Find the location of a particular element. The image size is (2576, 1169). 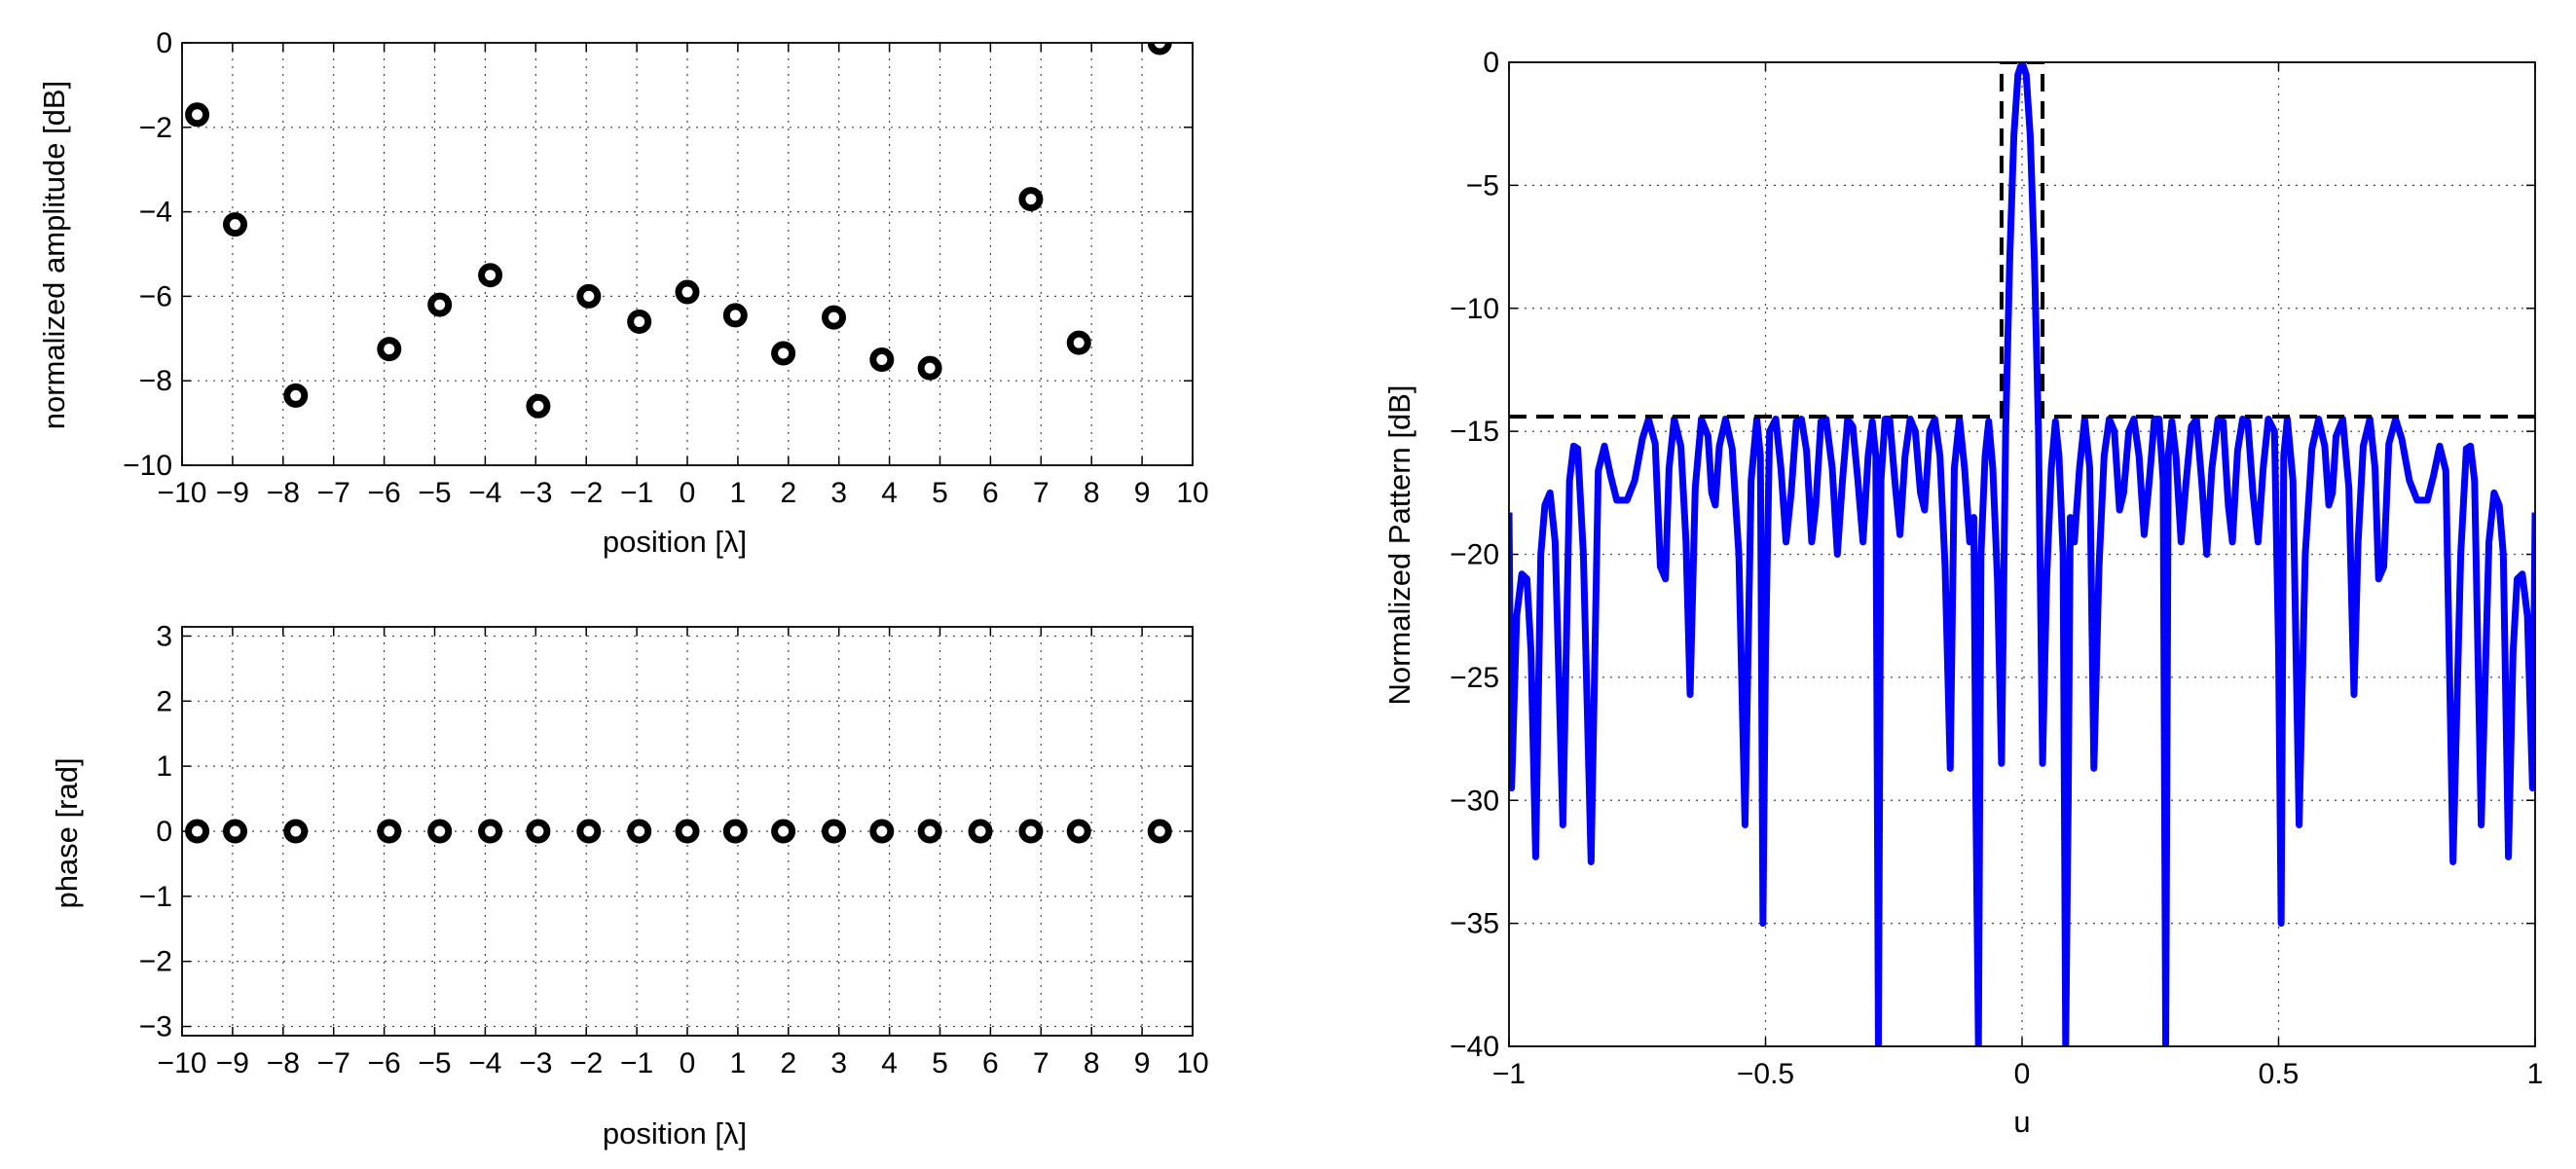

phase-xtick-label: −1 is located at coordinates (636, 1063).